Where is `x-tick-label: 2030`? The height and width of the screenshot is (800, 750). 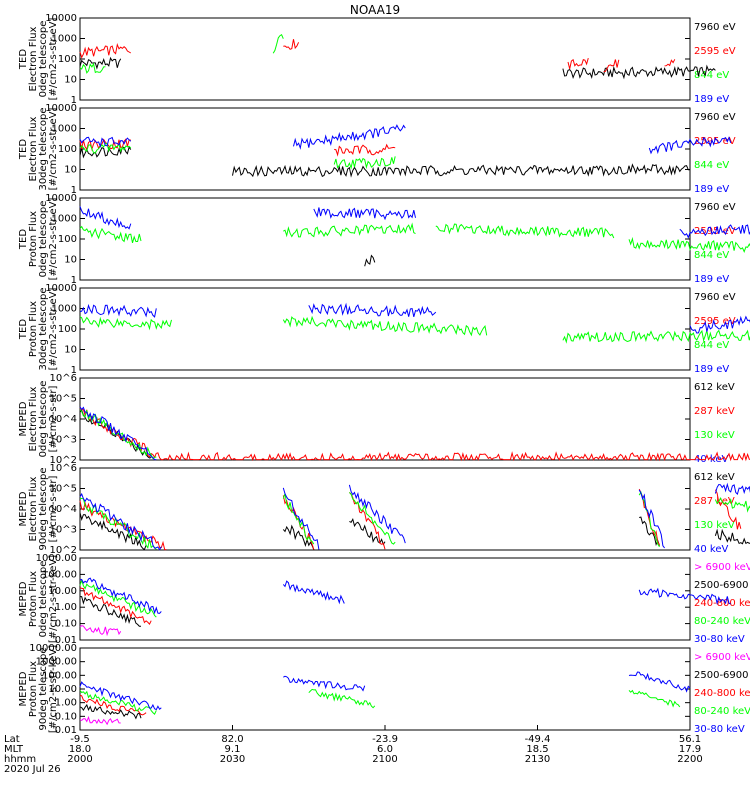 x-tick-label: 2030 is located at coordinates (232, 759).